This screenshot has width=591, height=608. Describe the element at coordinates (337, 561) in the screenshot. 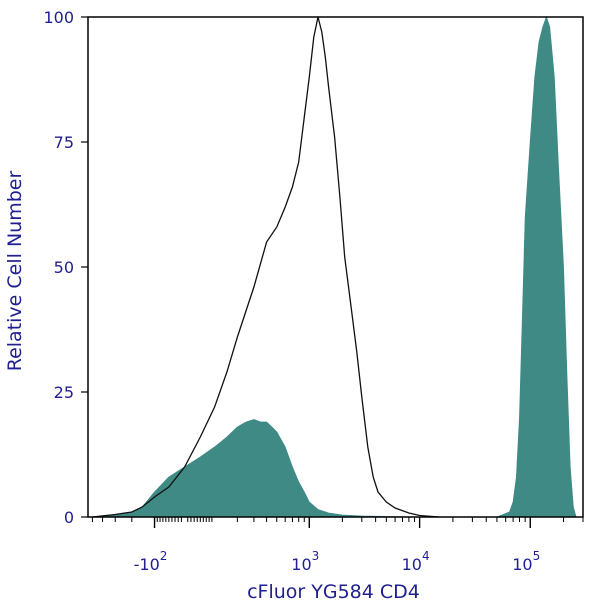

I see `x-tick-labels: -102 10³ 10⁴ 10⁵` at that location.